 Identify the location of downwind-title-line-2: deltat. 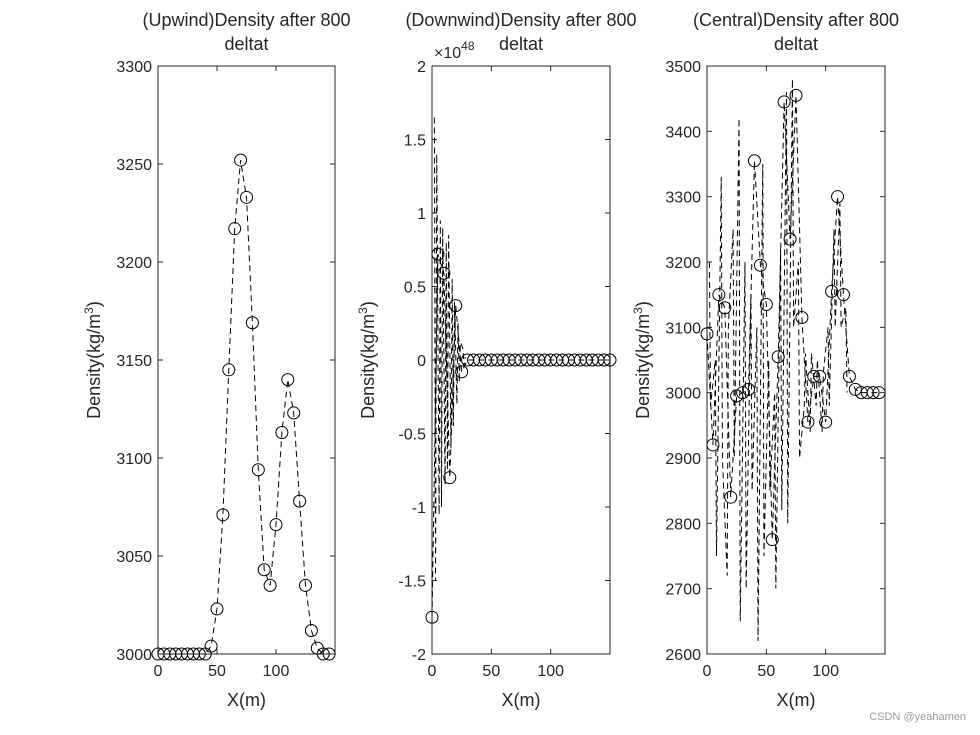
(521, 44).